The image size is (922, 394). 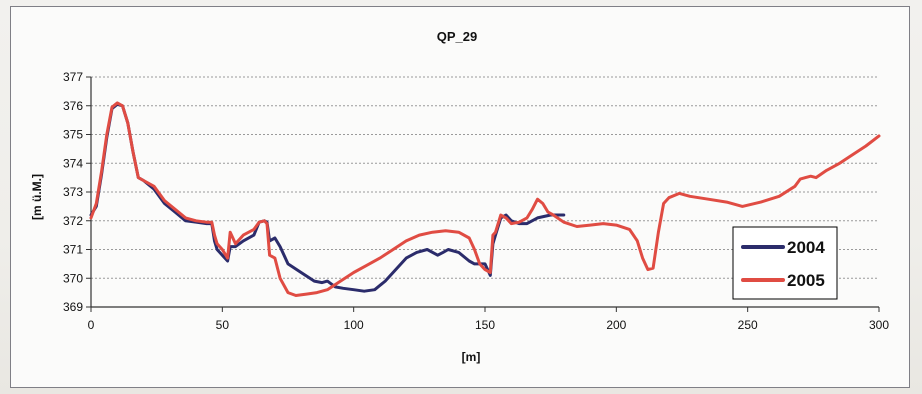 What do you see at coordinates (354, 325) in the screenshot?
I see `x-tick-label: 100` at bounding box center [354, 325].